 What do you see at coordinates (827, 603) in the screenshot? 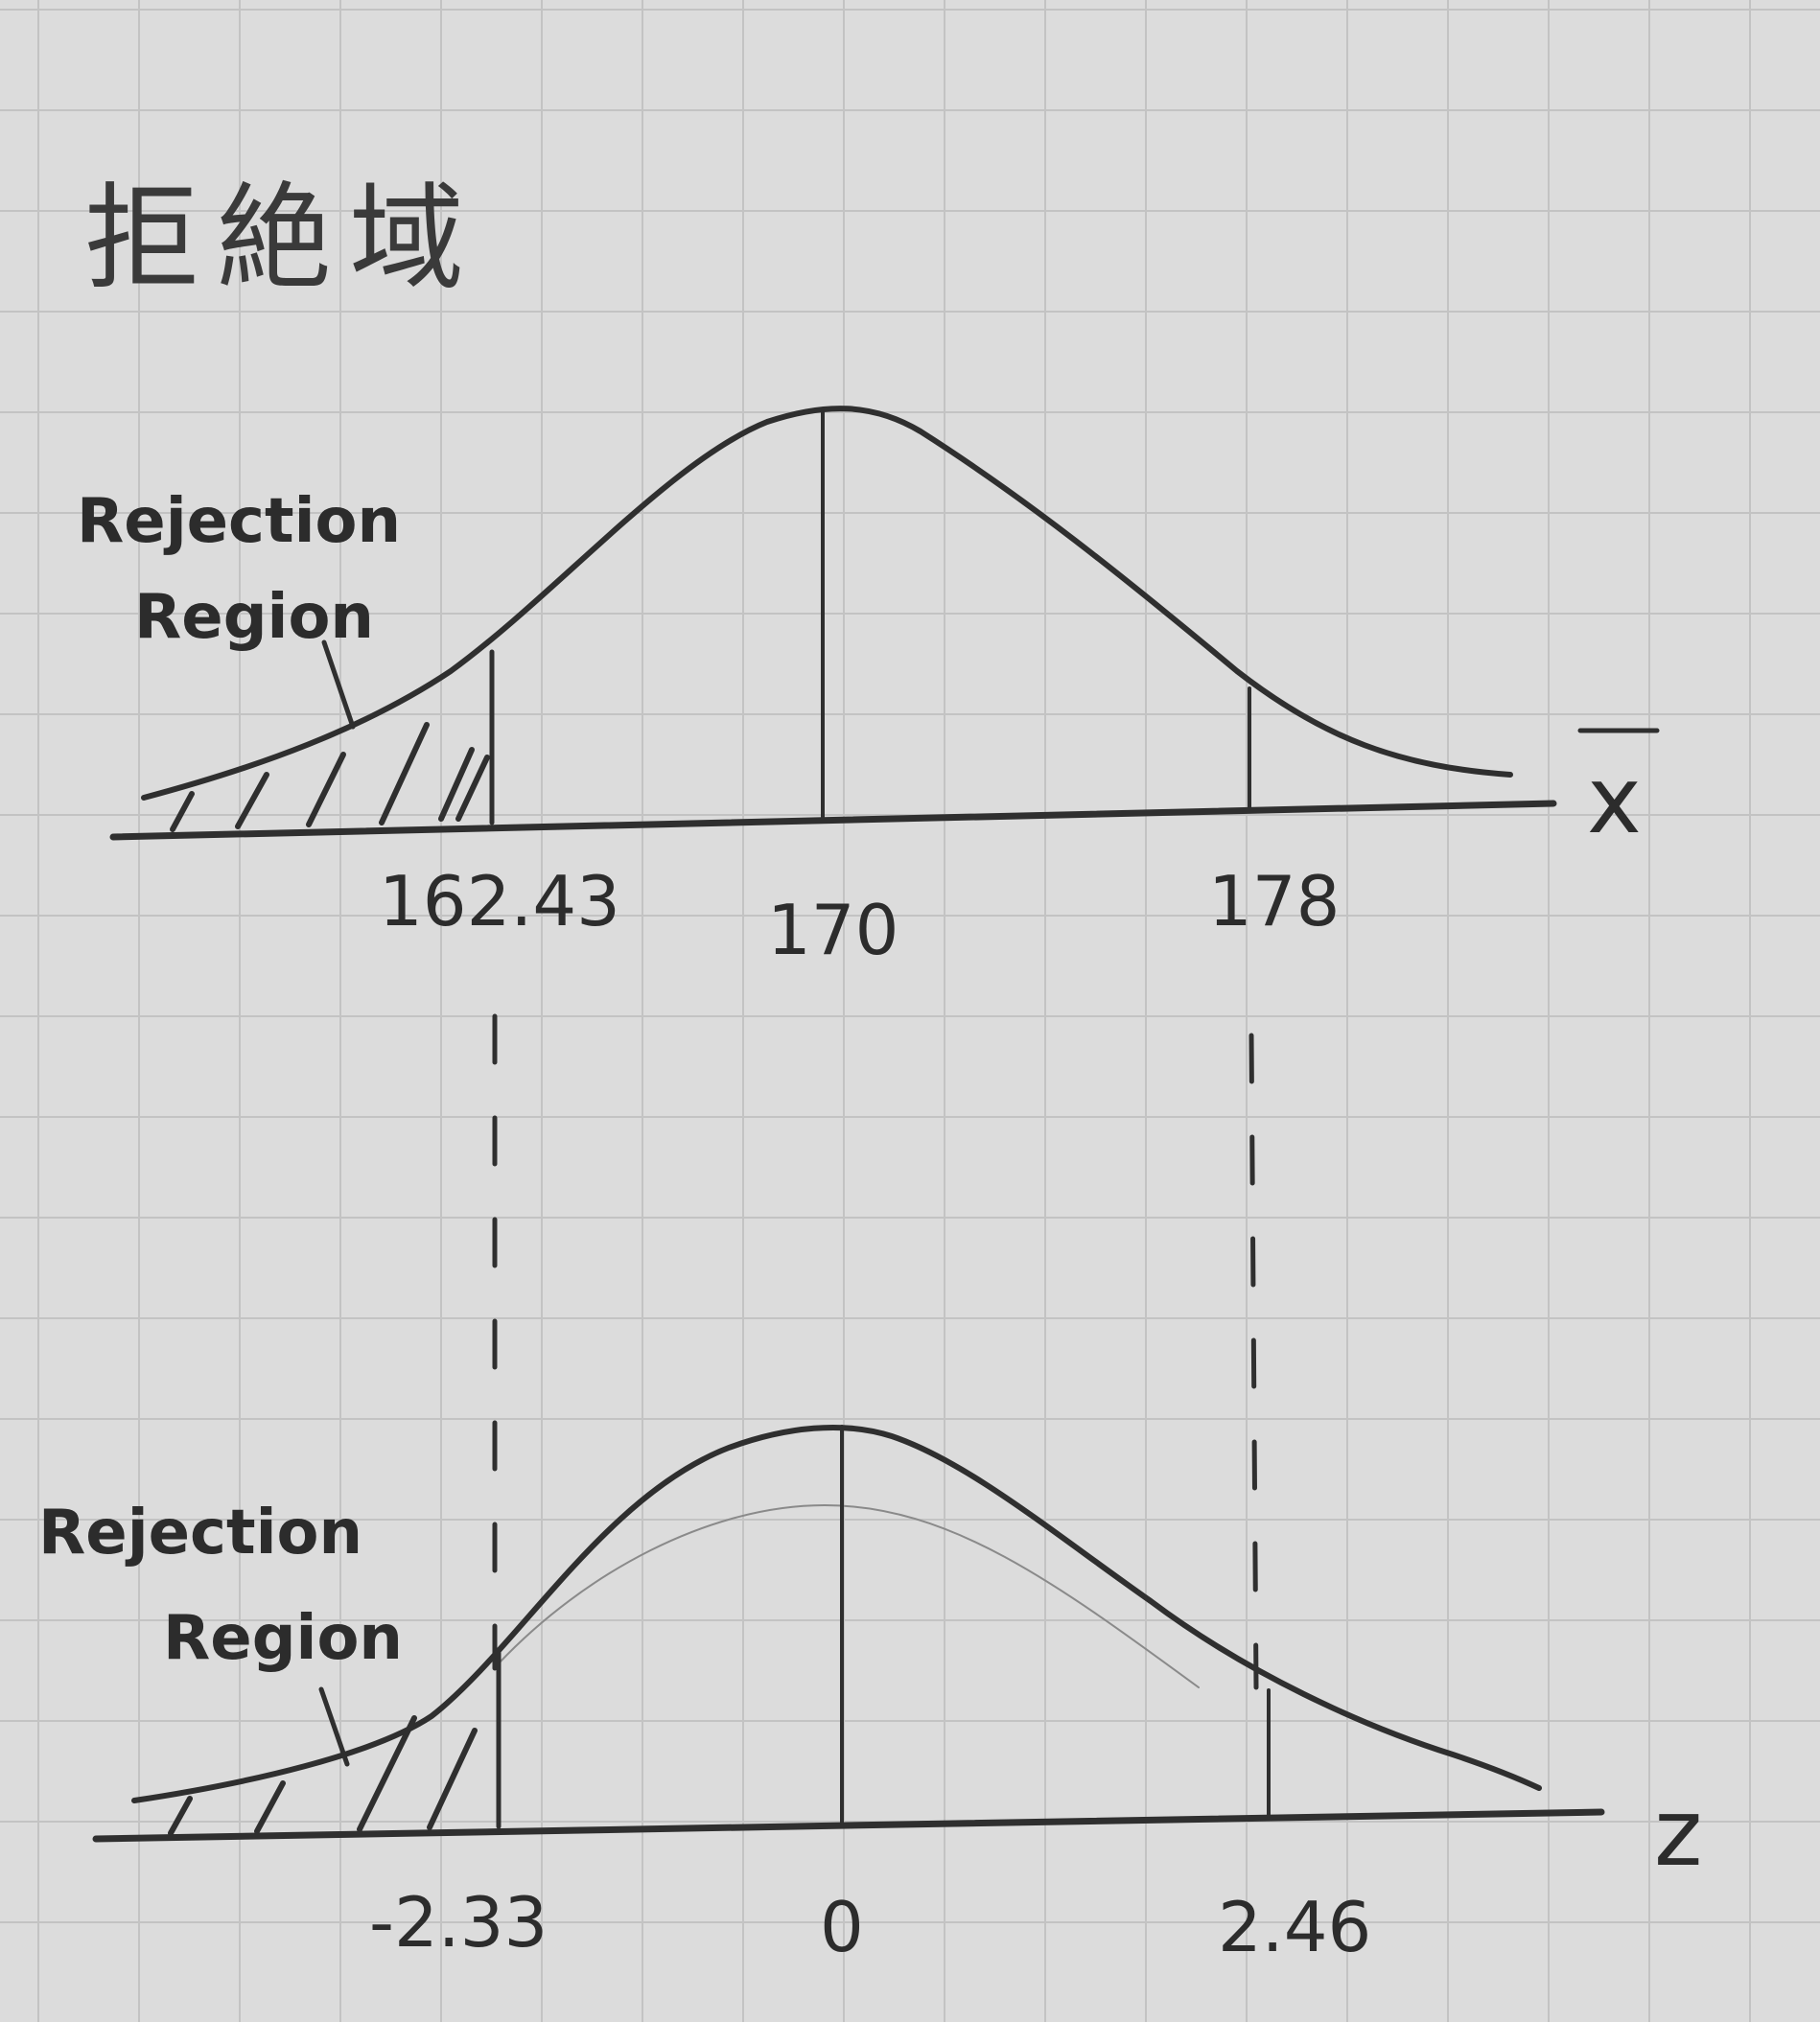
I see `top-density-curve` at bounding box center [827, 603].